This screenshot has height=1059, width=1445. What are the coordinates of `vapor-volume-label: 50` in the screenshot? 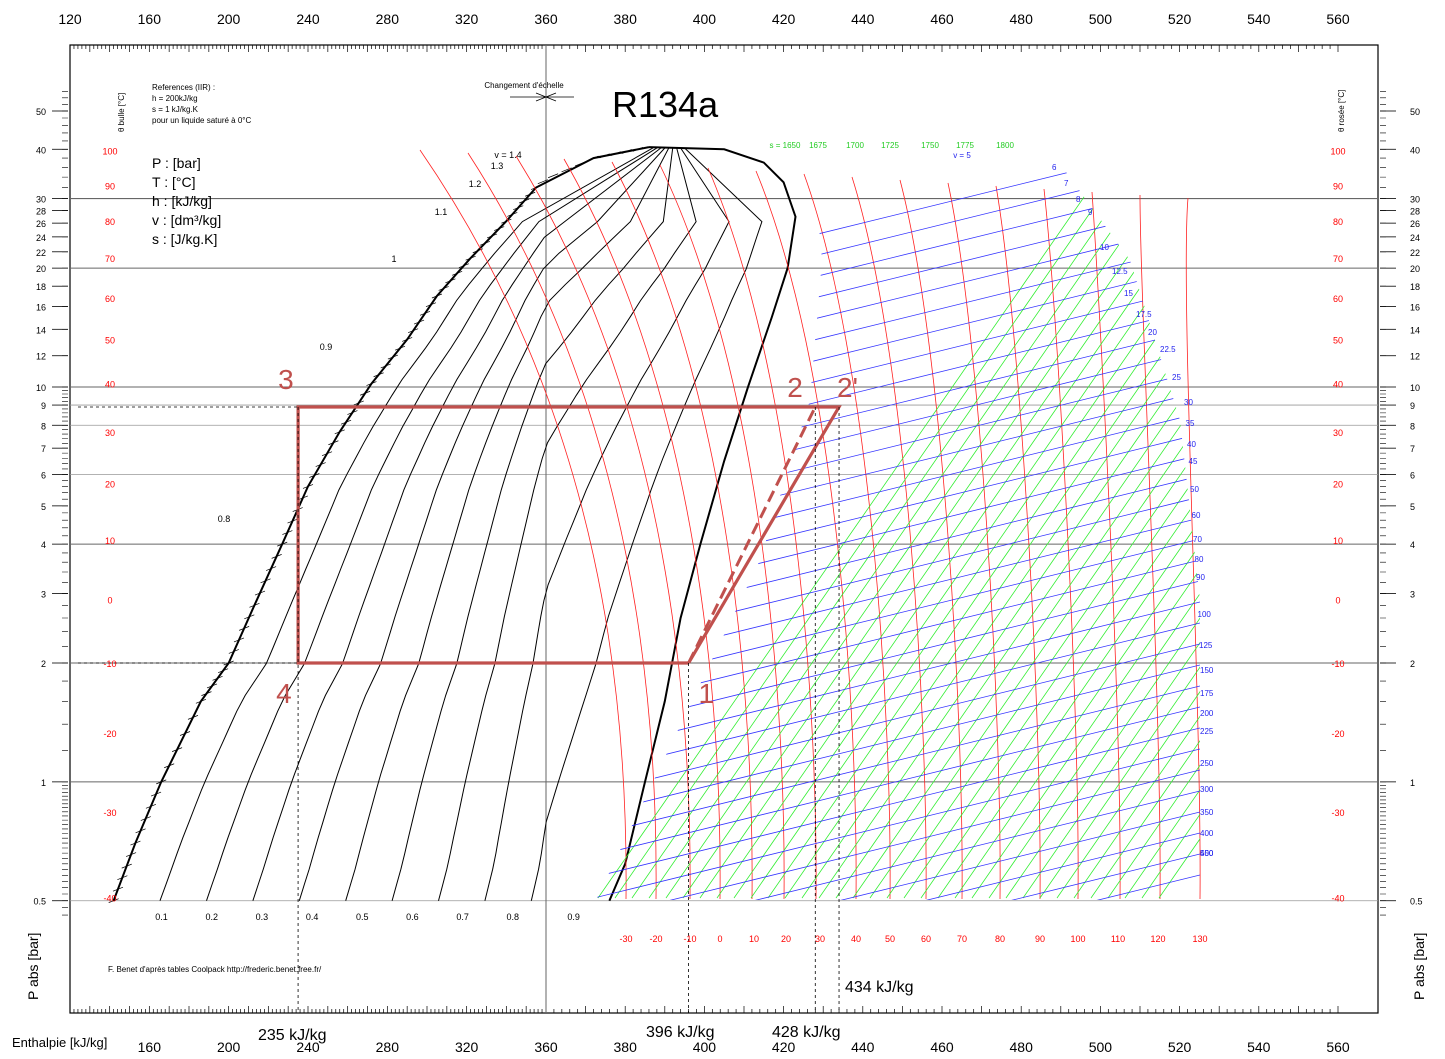 It's located at (1194, 489).